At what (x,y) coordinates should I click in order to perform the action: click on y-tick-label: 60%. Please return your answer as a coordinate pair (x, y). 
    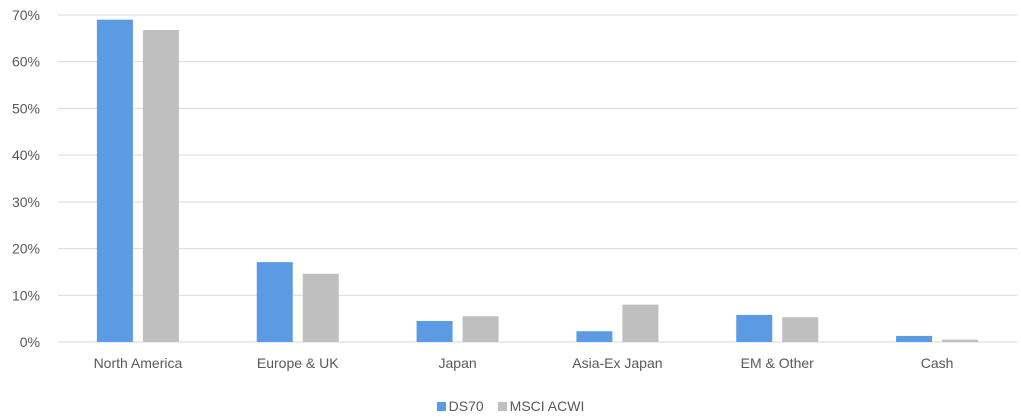
    Looking at the image, I should click on (26, 62).